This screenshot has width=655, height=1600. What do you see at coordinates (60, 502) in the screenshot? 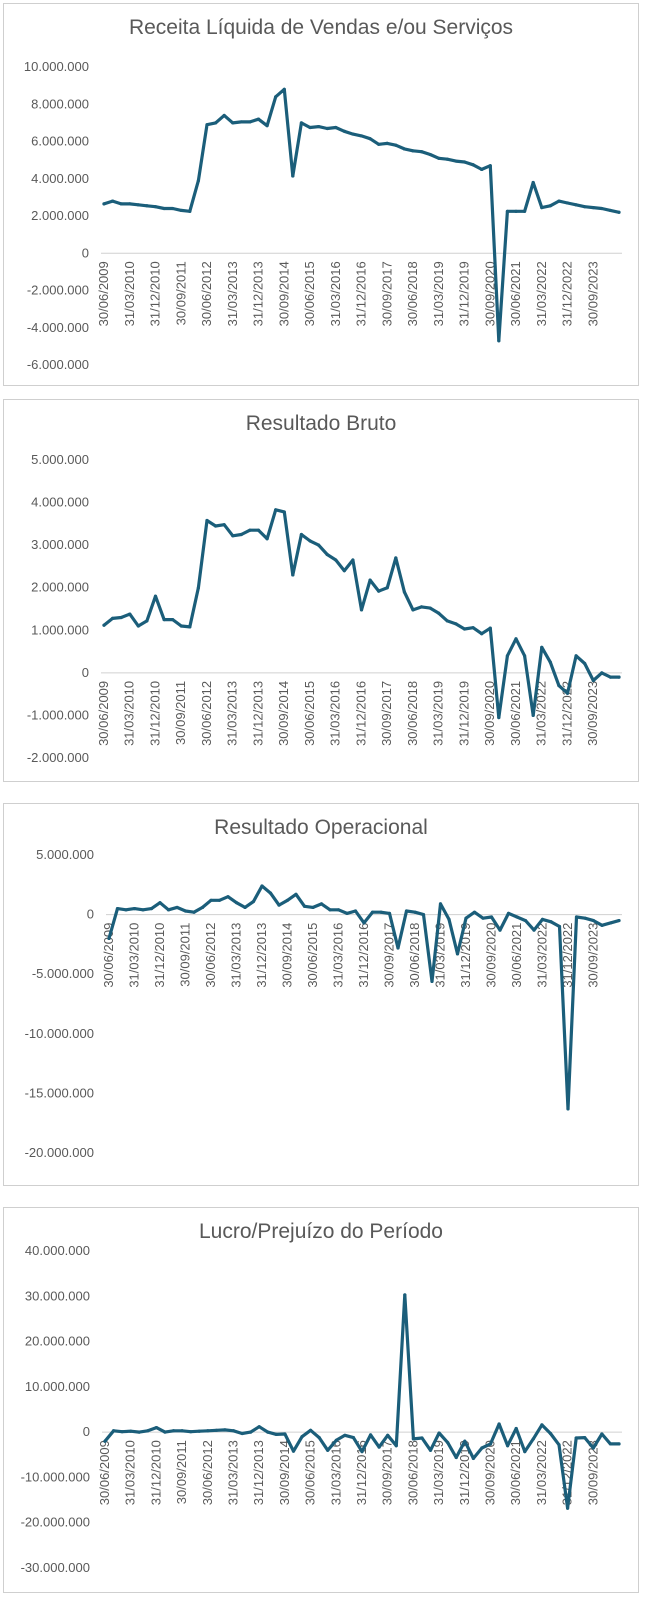
I see `y-tick-label: 4.000.000` at bounding box center [60, 502].